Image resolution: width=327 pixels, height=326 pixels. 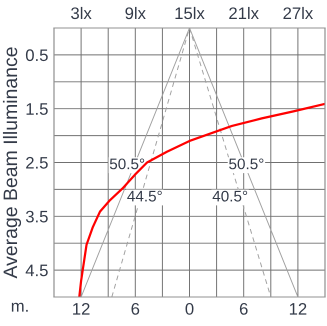 I want to click on x2-tick-label: 3lx, so click(x=81, y=13).